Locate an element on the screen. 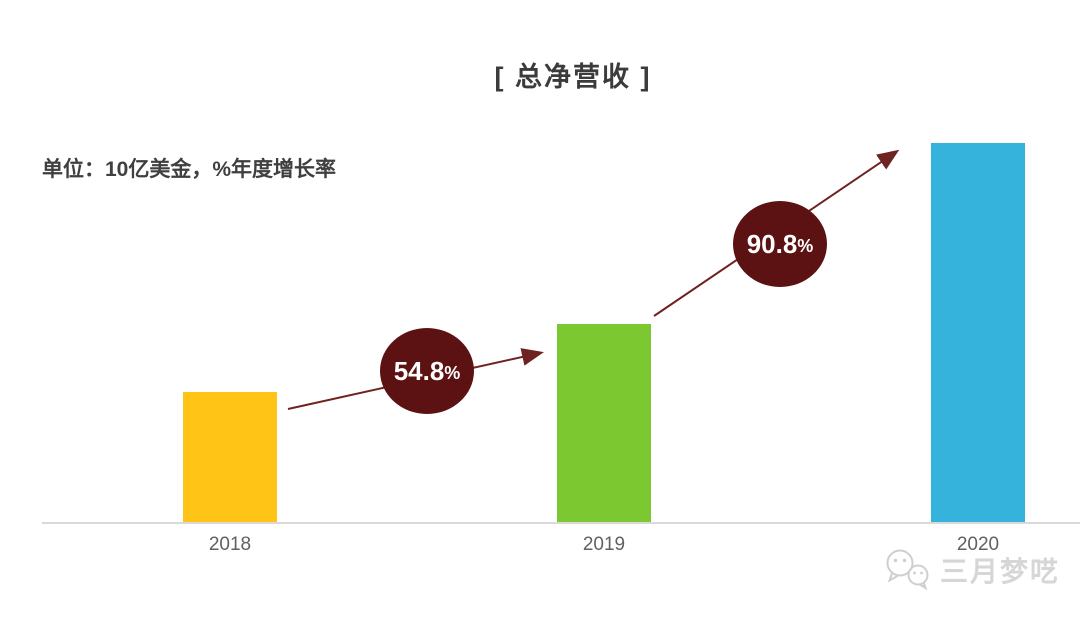 The height and width of the screenshot is (619, 1080). bar-2020 is located at coordinates (978, 333).